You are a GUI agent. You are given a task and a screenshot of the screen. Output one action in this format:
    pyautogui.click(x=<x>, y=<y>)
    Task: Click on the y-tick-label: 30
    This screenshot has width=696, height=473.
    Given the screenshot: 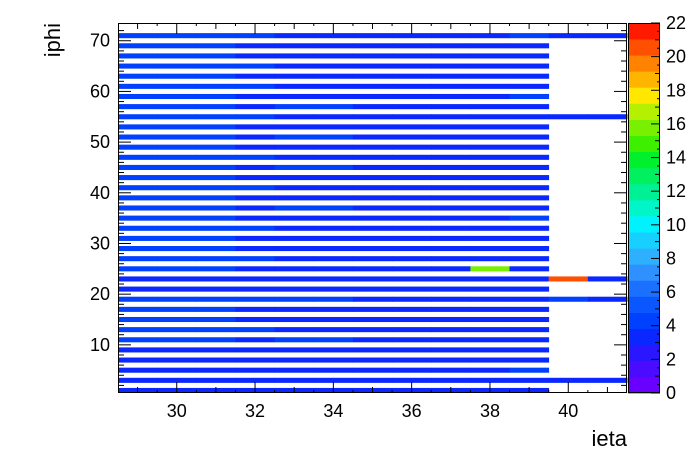 What is the action you would take?
    pyautogui.click(x=100, y=243)
    